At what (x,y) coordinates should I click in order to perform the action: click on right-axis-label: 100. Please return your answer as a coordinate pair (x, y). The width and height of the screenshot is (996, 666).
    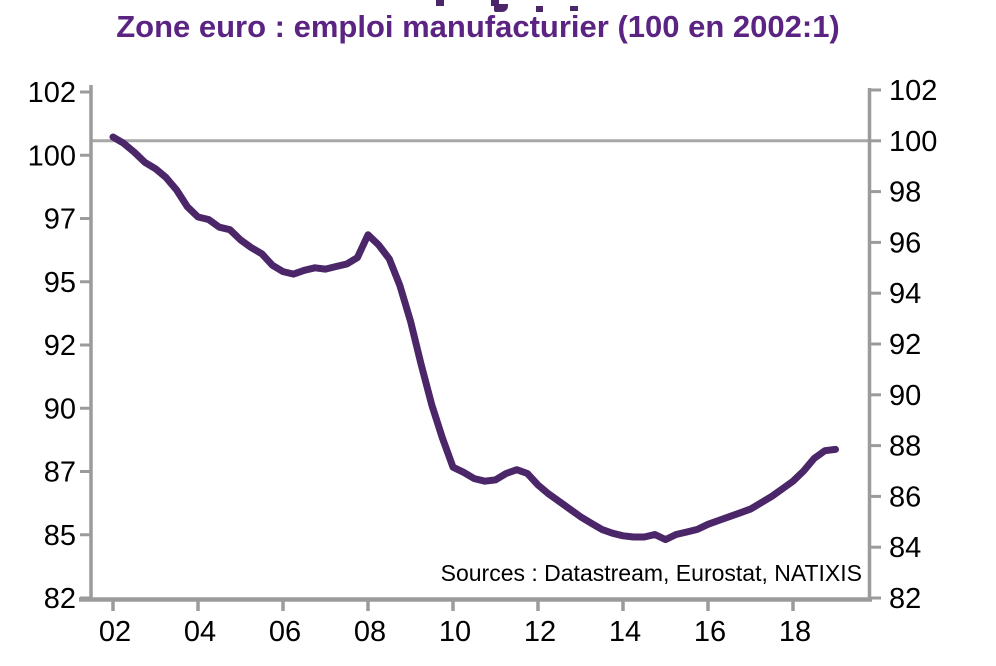
    Looking at the image, I should click on (913, 142).